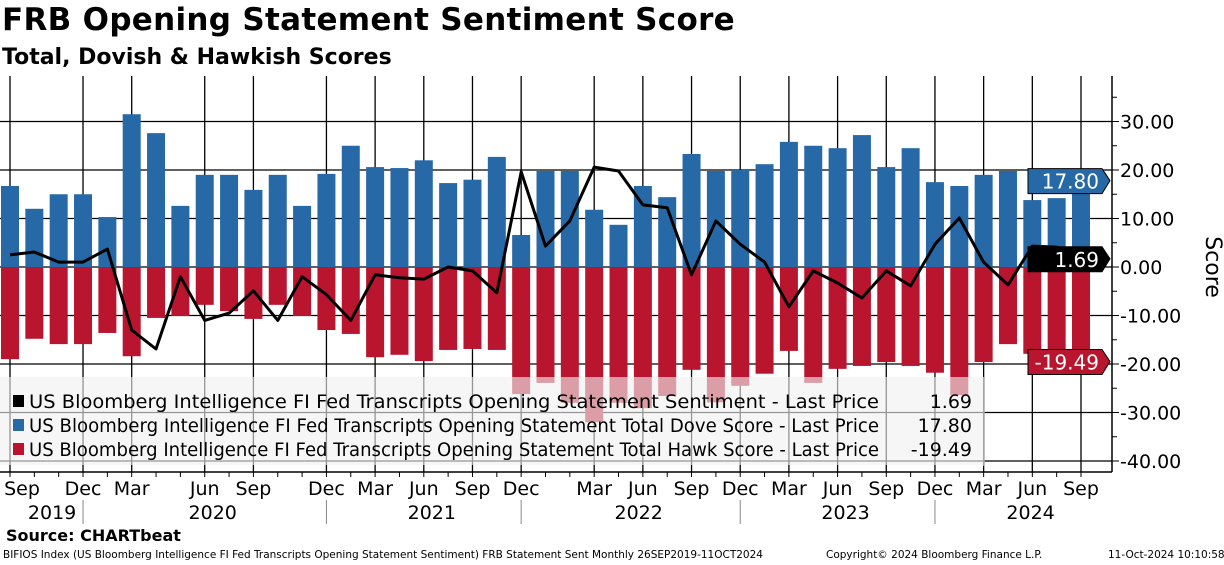  Describe the element at coordinates (951, 402) in the screenshot. I see `legend-value: 1.69` at that location.